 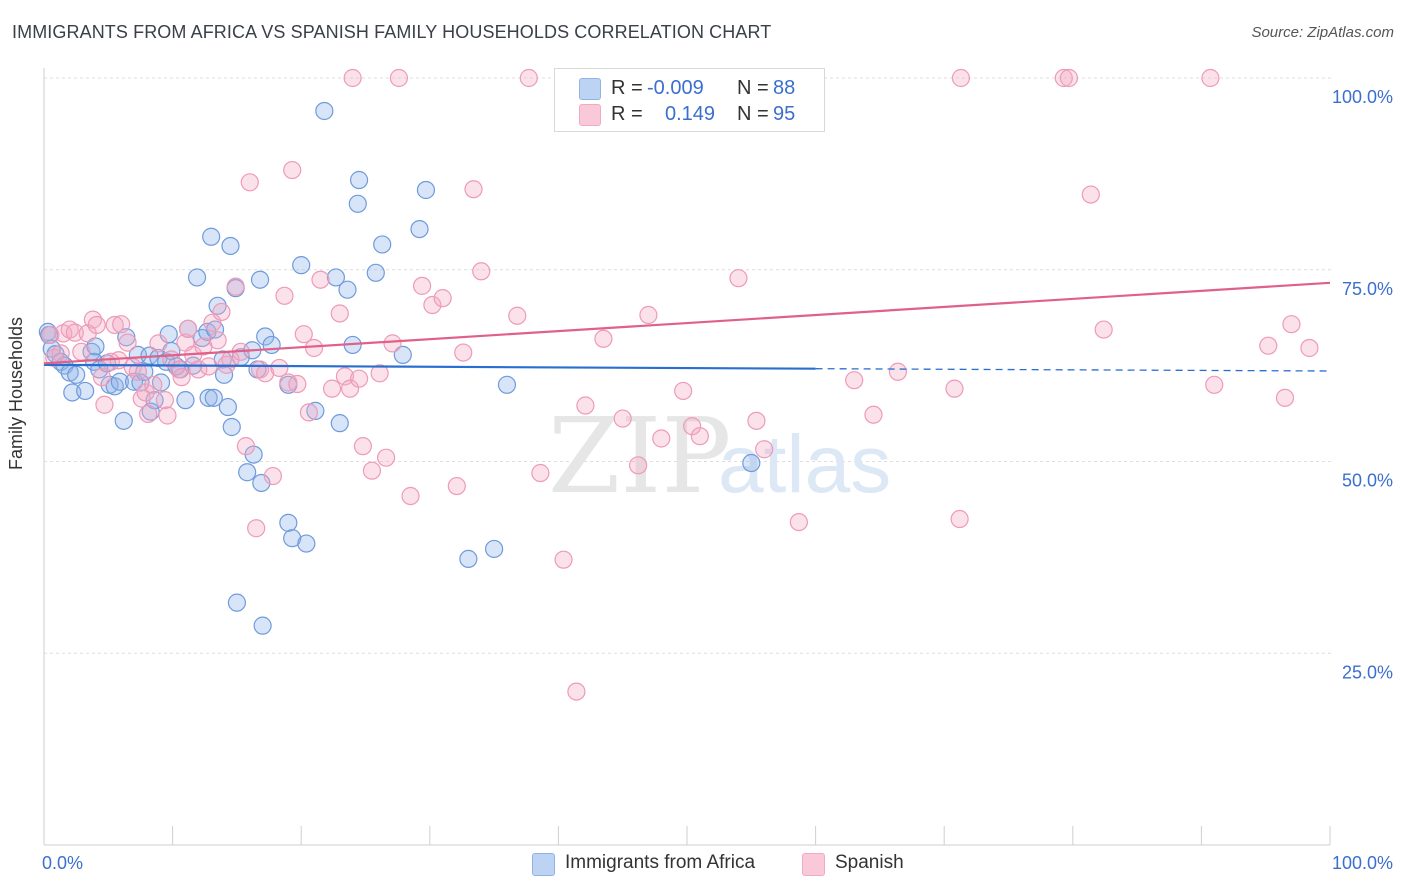 I want to click on legend-r-value: 0.149, so click(x=690, y=114).